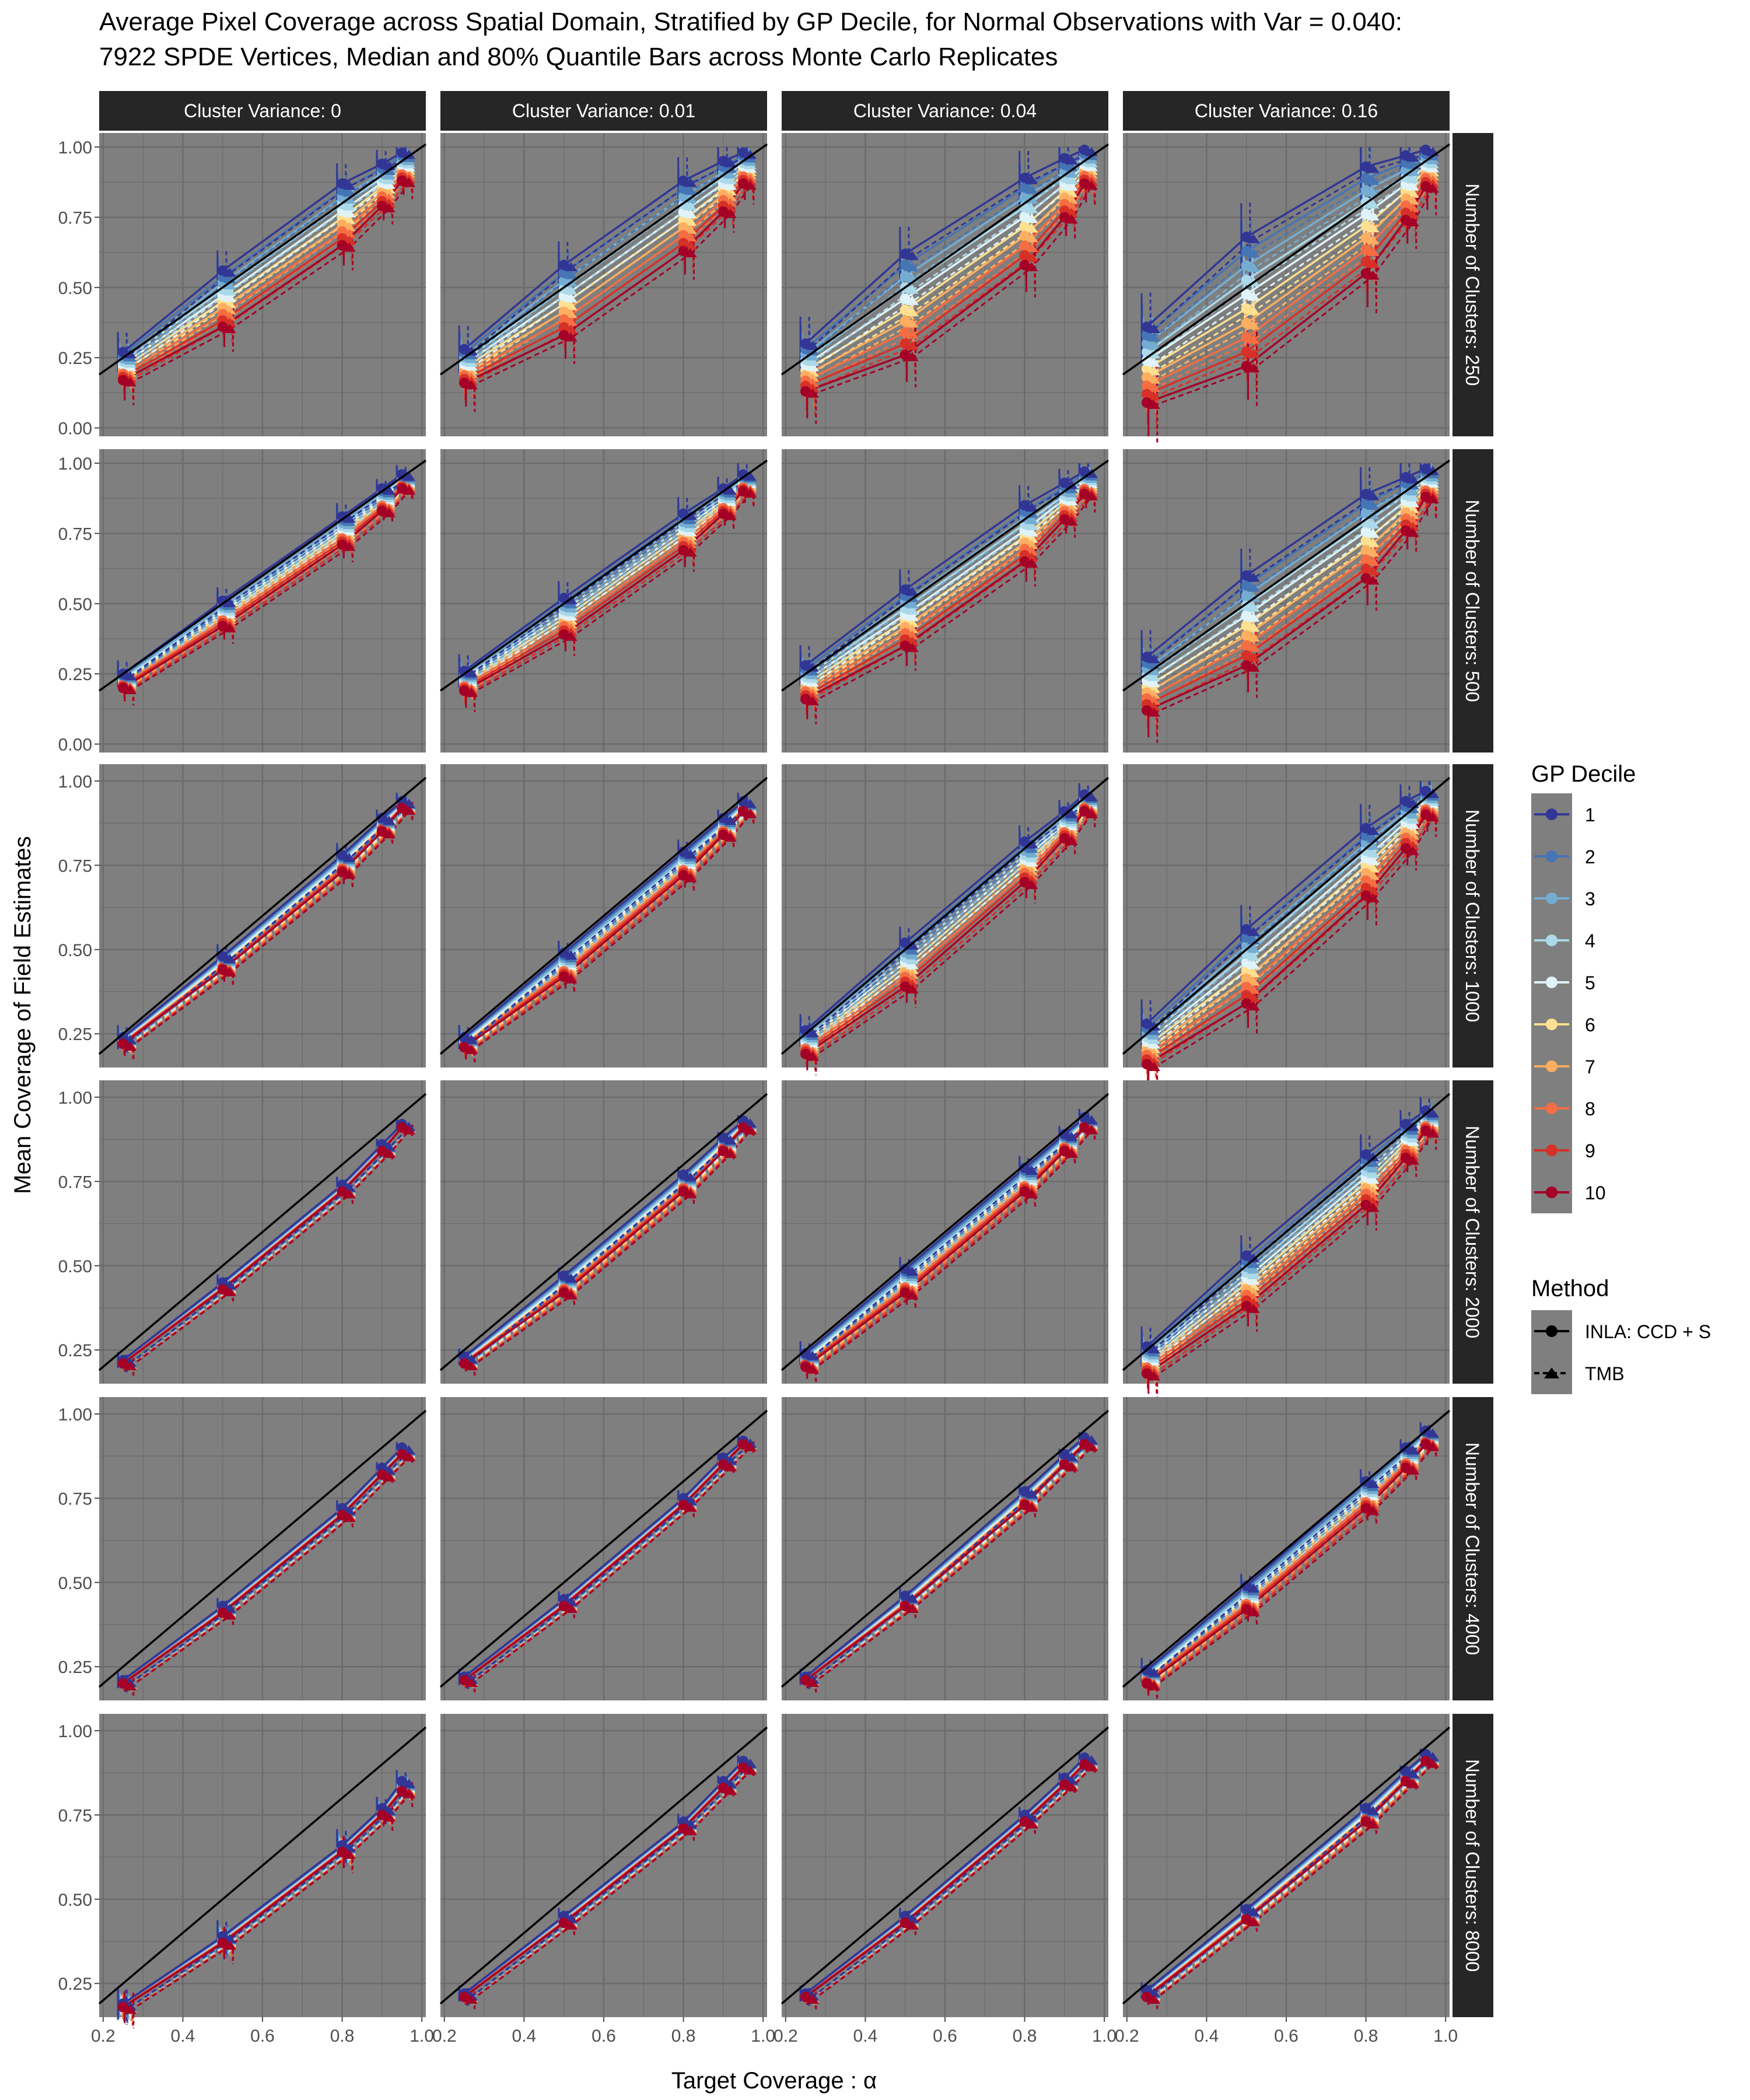  What do you see at coordinates (75, 534) in the screenshot?
I see `y-tick-label: 0.75` at bounding box center [75, 534].